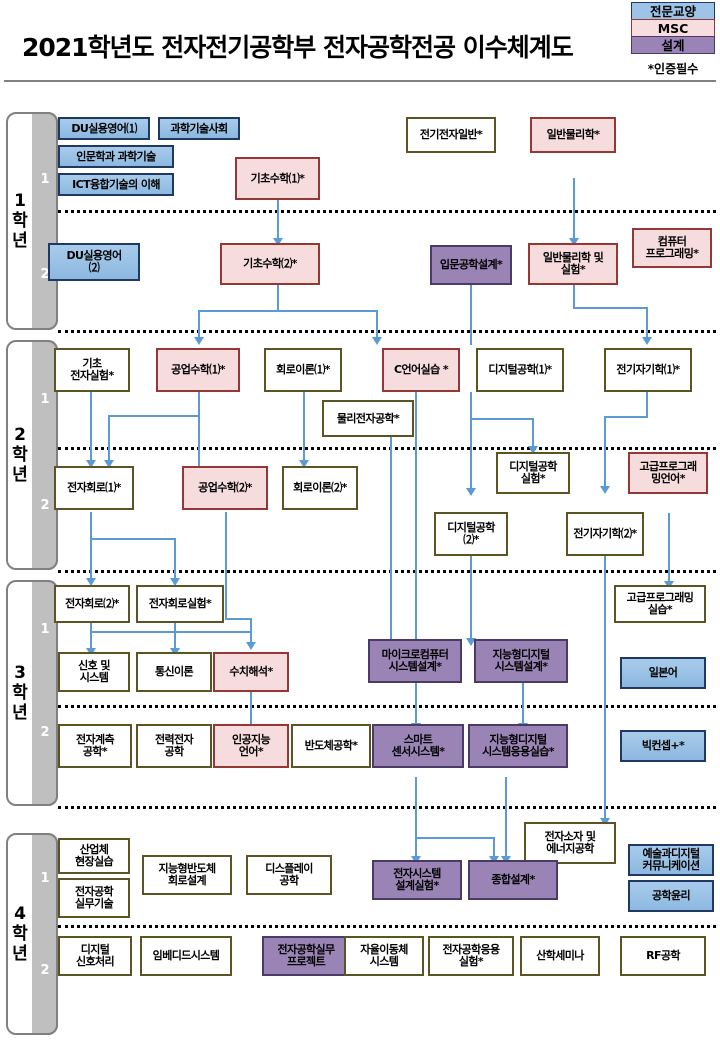 The width and height of the screenshot is (720, 1040). What do you see at coordinates (518, 746) in the screenshot?
I see `course-box: 지능형디지털 시스템응용실습*` at bounding box center [518, 746].